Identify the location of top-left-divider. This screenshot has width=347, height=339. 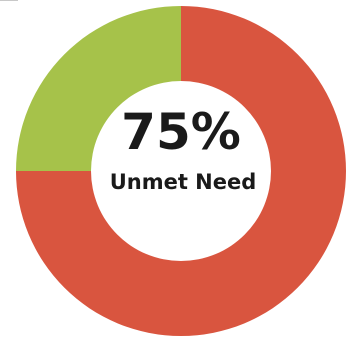
(9, 0).